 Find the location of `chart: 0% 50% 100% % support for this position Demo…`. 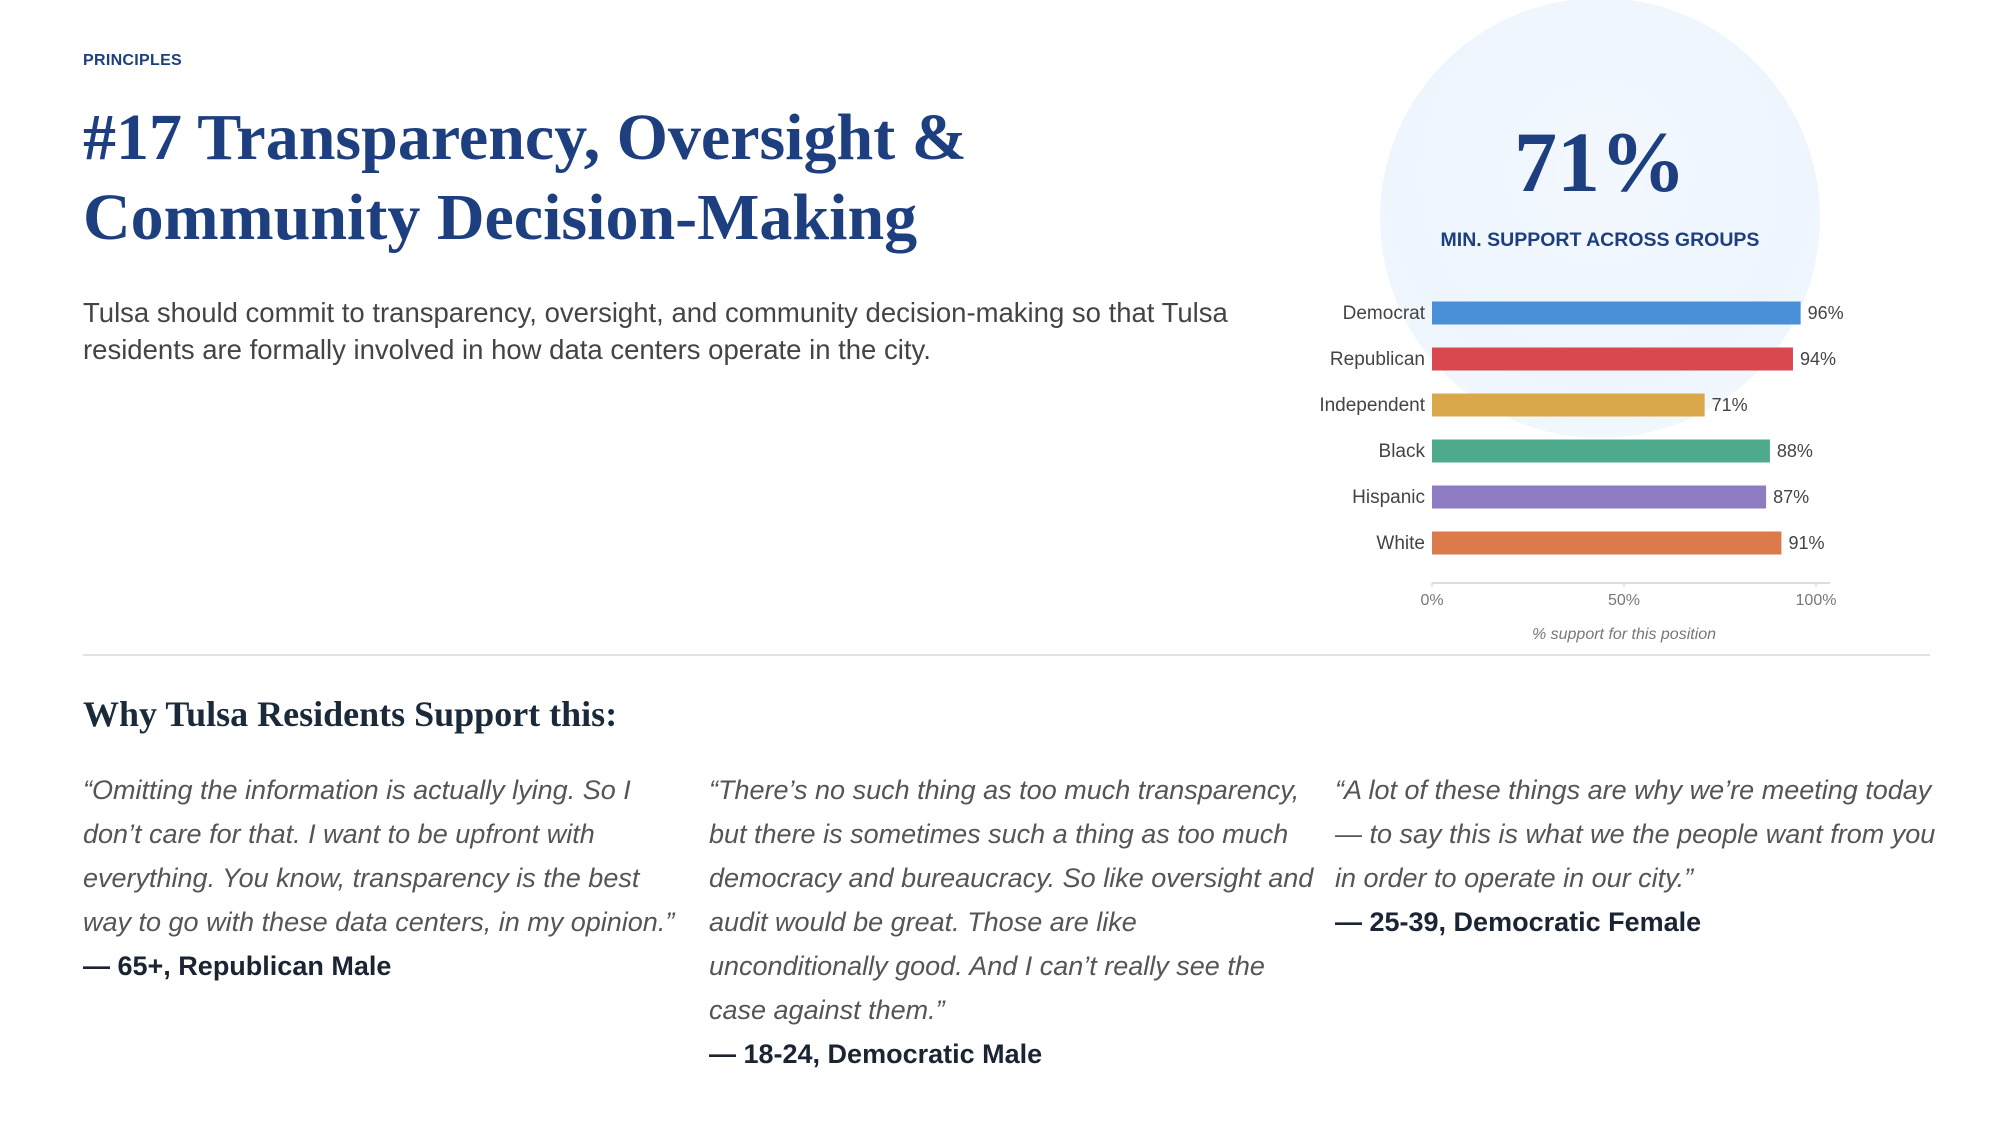

chart: 0% 50% 100% % support for this position Demo… is located at coordinates (1581, 472).